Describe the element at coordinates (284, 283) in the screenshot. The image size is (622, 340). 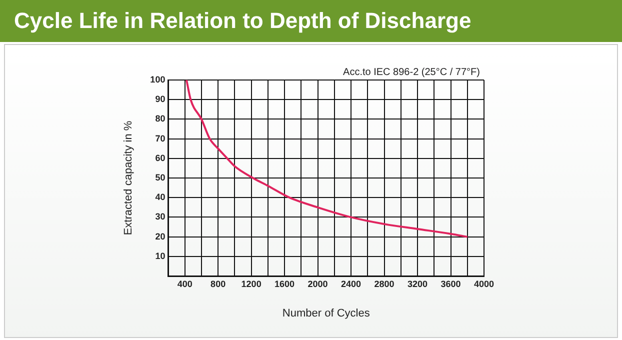
I see `x-tick-label: 1600` at that location.